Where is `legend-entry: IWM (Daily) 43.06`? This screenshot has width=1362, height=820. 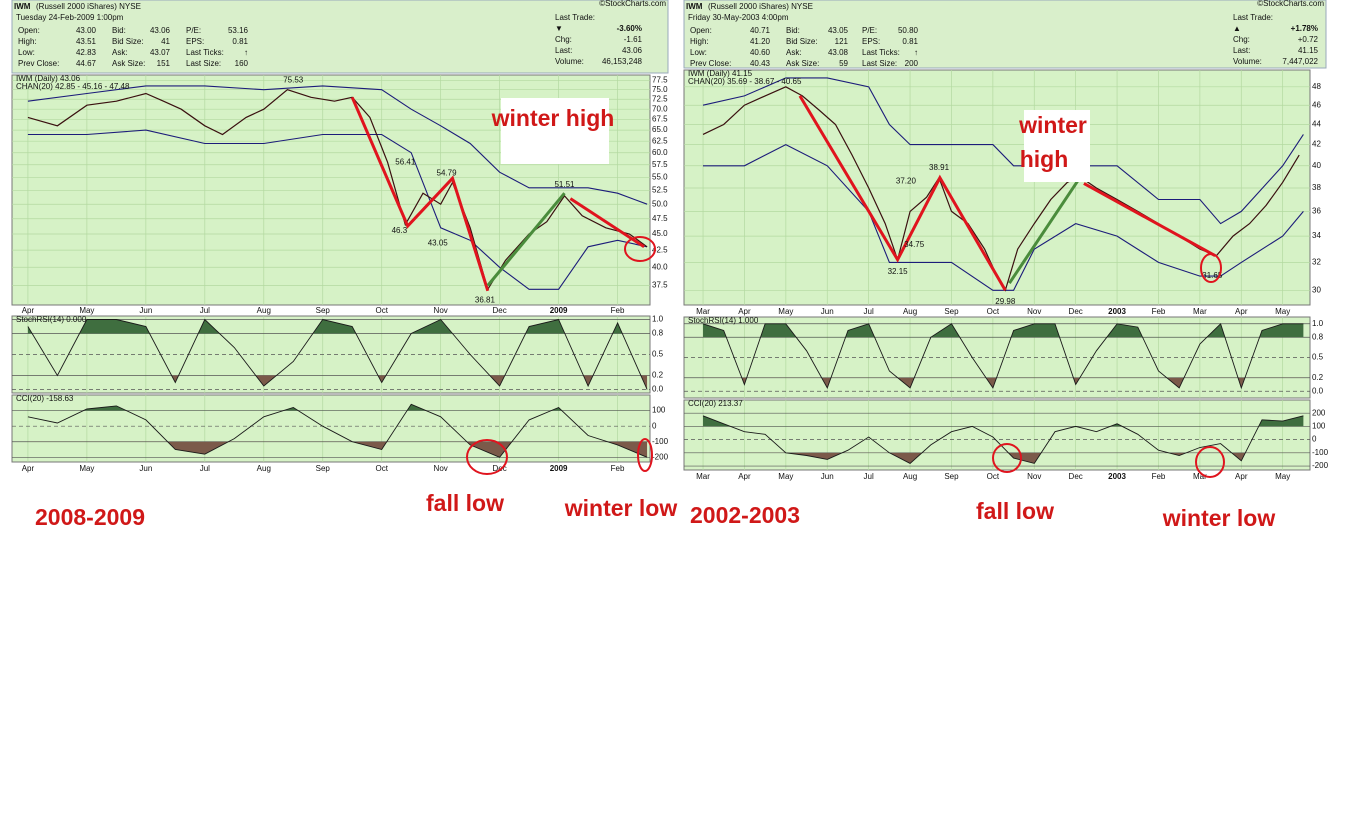
legend-entry: IWM (Daily) 43.06 is located at coordinates (48, 78).